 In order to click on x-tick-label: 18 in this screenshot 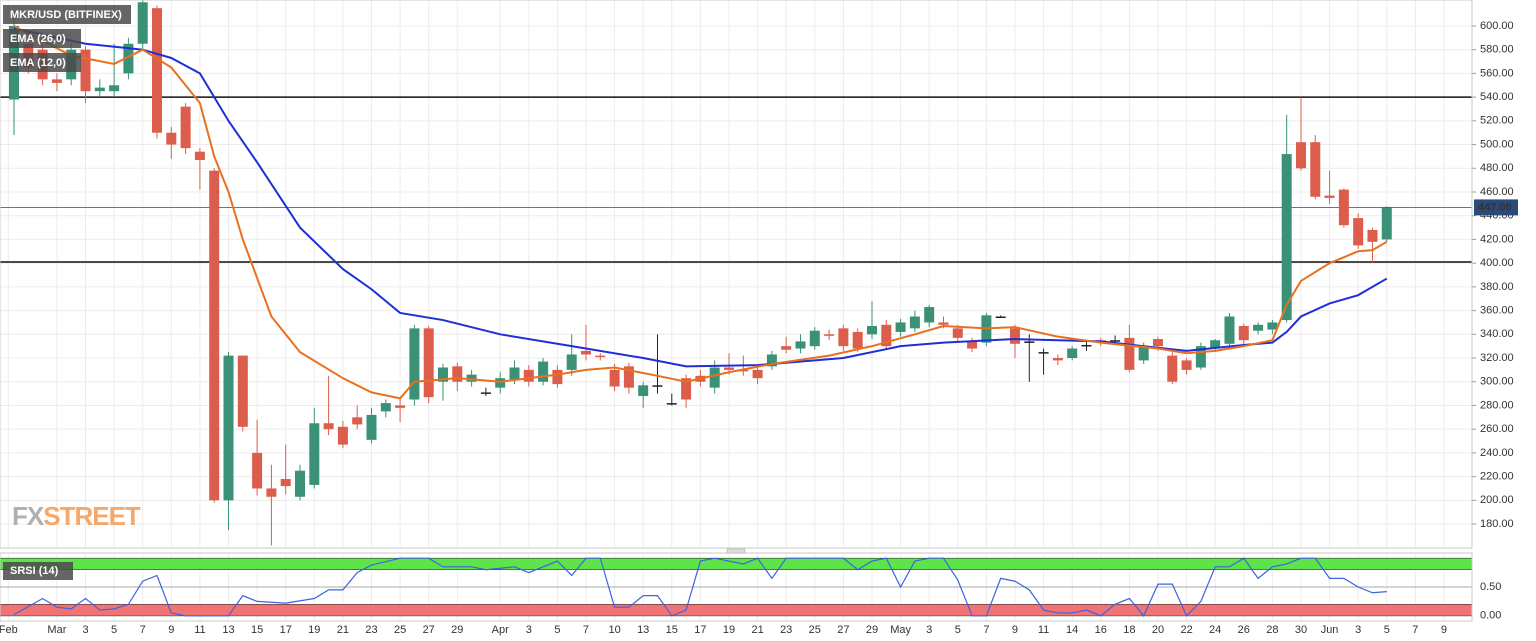, I will do `click(1129, 630)`.